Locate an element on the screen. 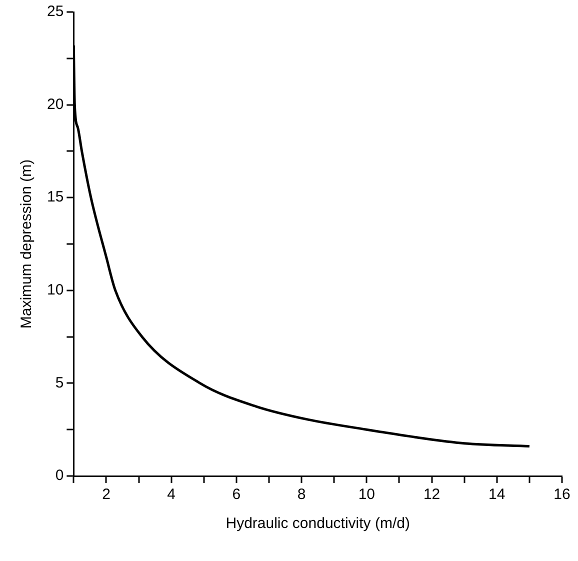  y-tick-label: 15 is located at coordinates (55, 197).